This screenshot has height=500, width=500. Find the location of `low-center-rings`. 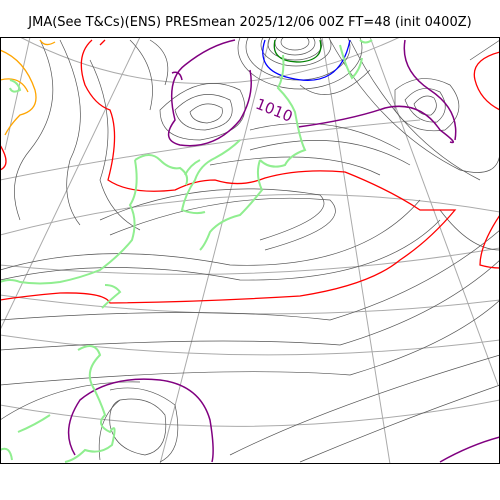

low-center-rings is located at coordinates (300, 63).